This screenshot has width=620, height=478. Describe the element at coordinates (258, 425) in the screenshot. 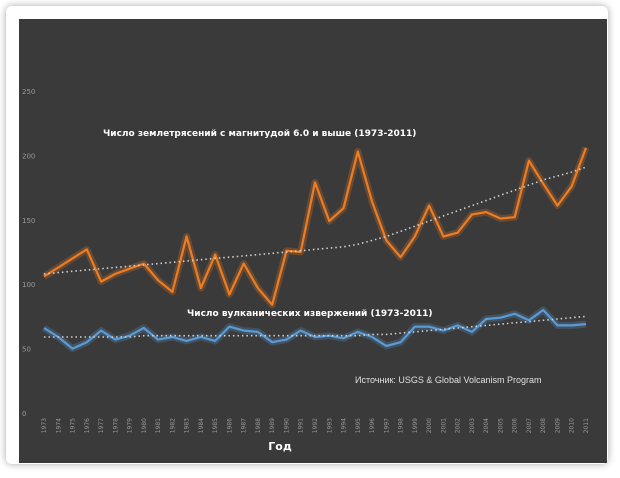

I see `x-tick-label: 1988` at that location.